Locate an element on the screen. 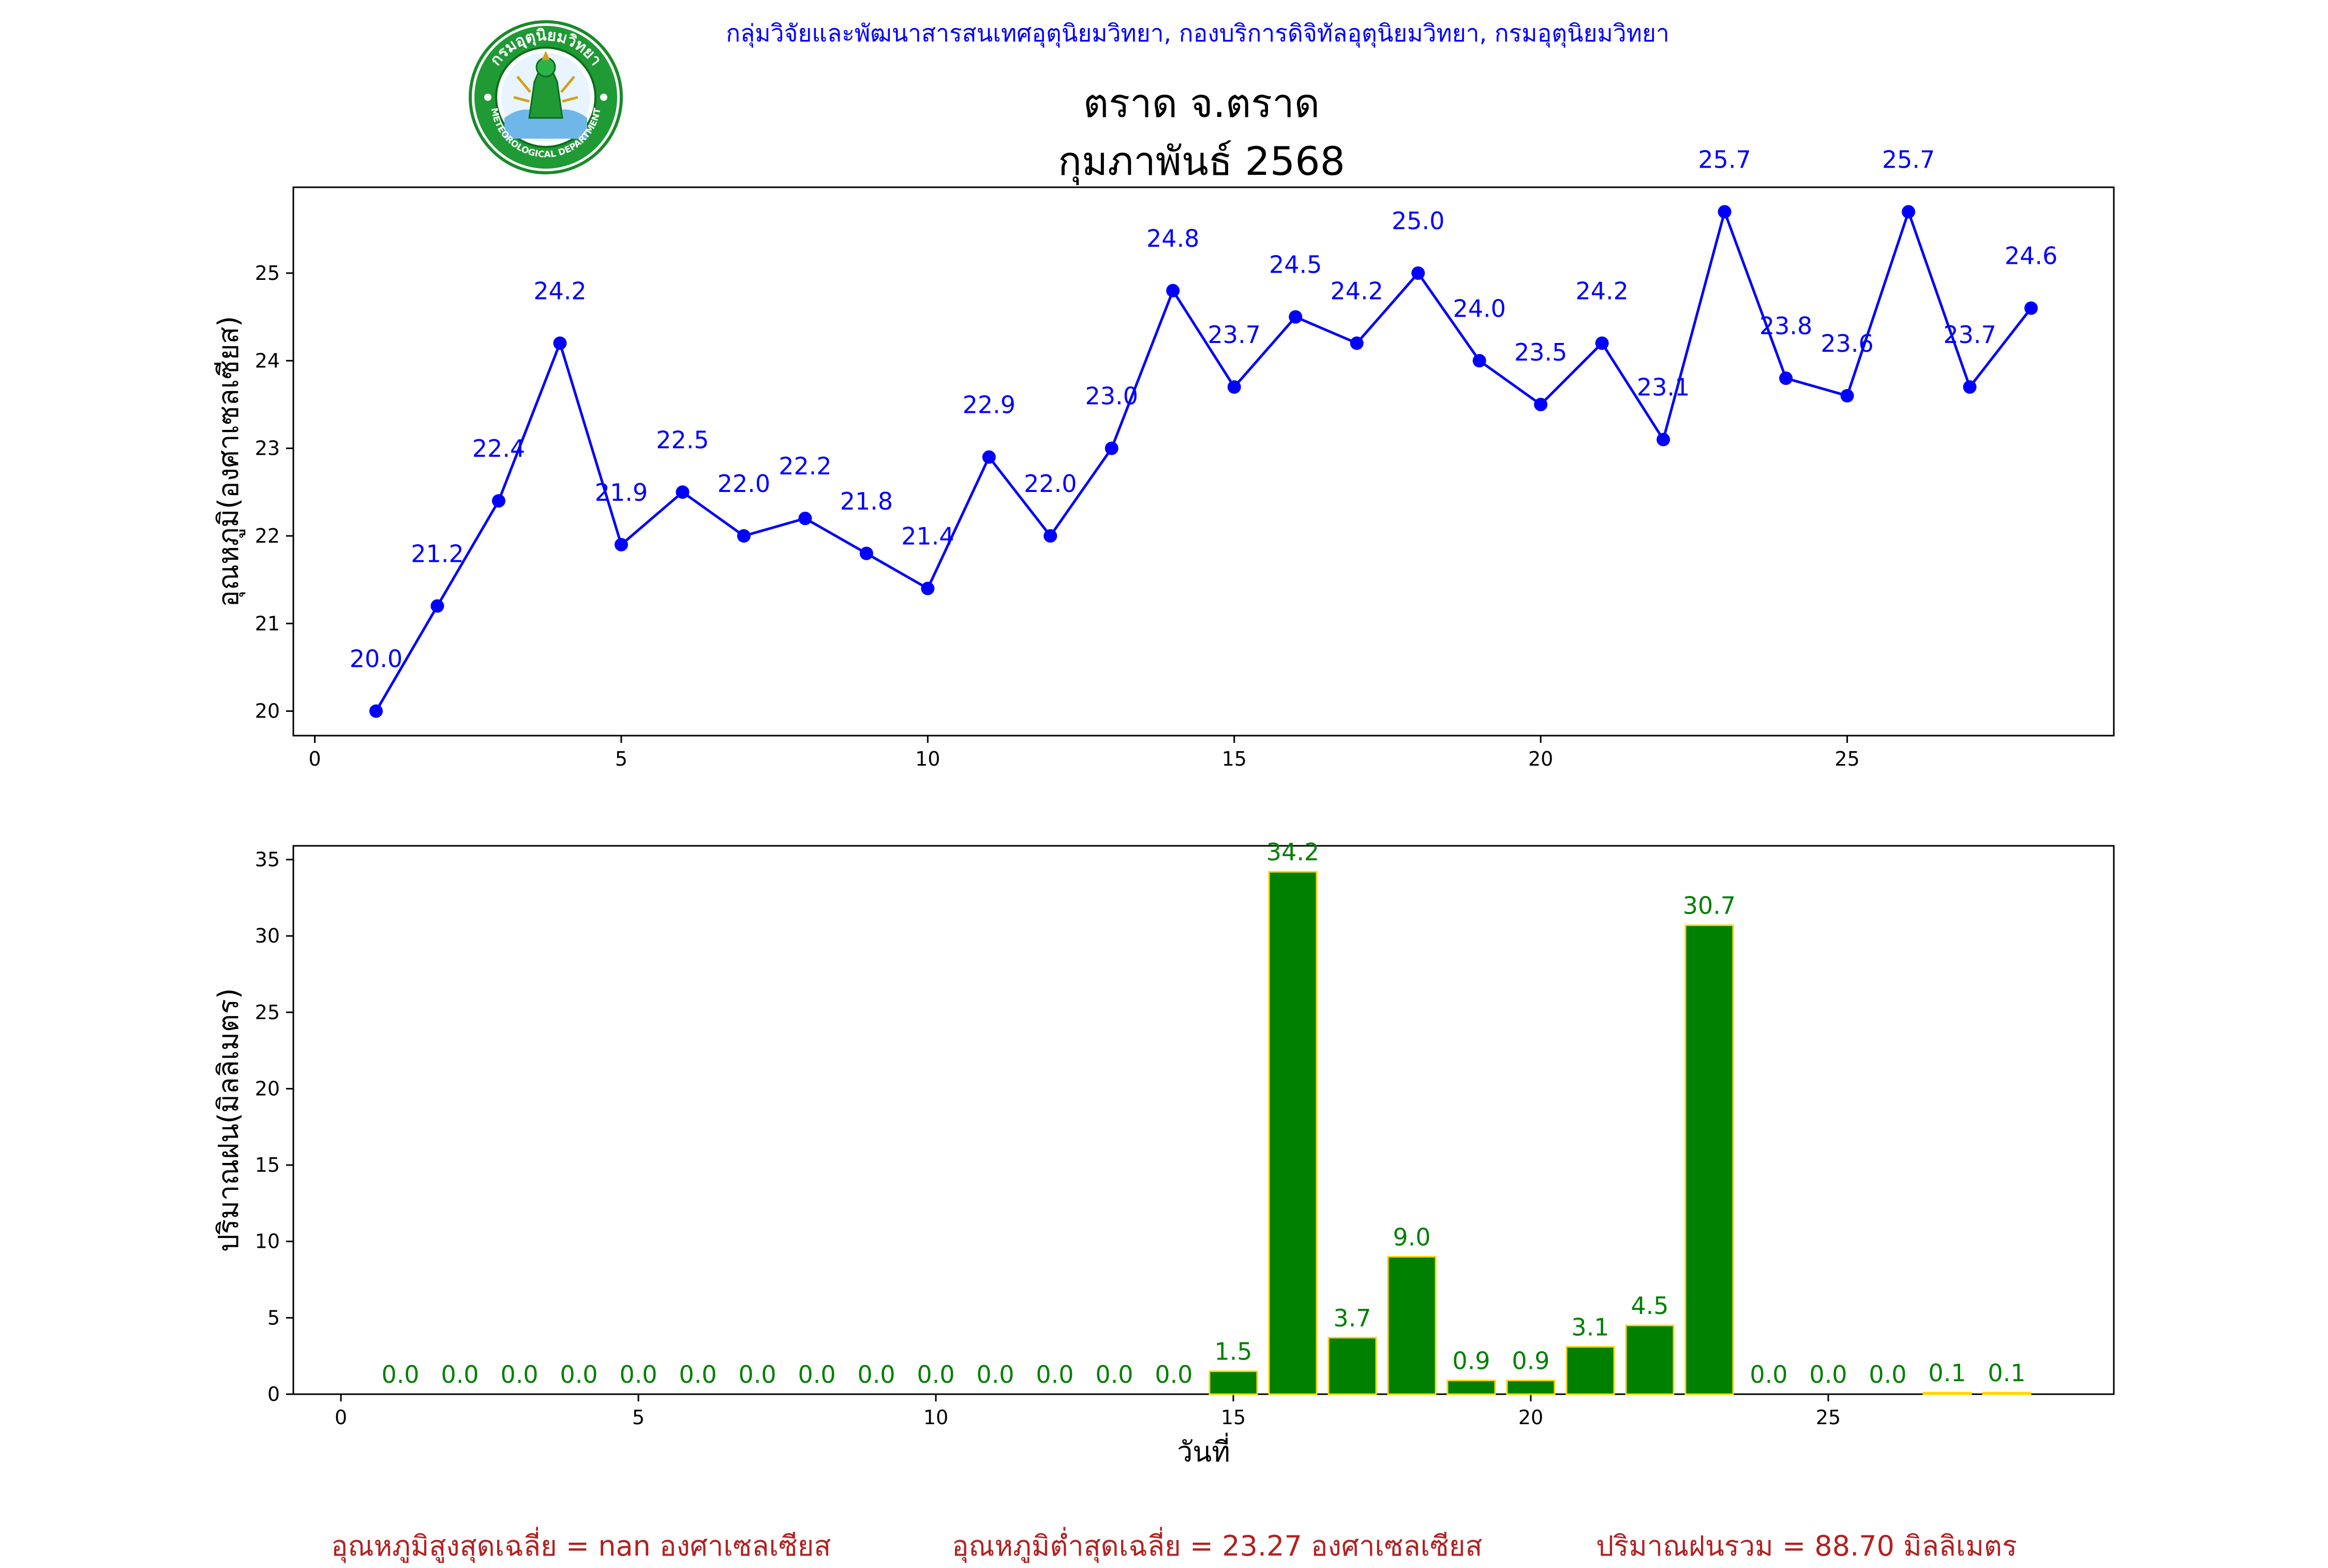  temperature-data-label: 22.4 is located at coordinates (498, 448).